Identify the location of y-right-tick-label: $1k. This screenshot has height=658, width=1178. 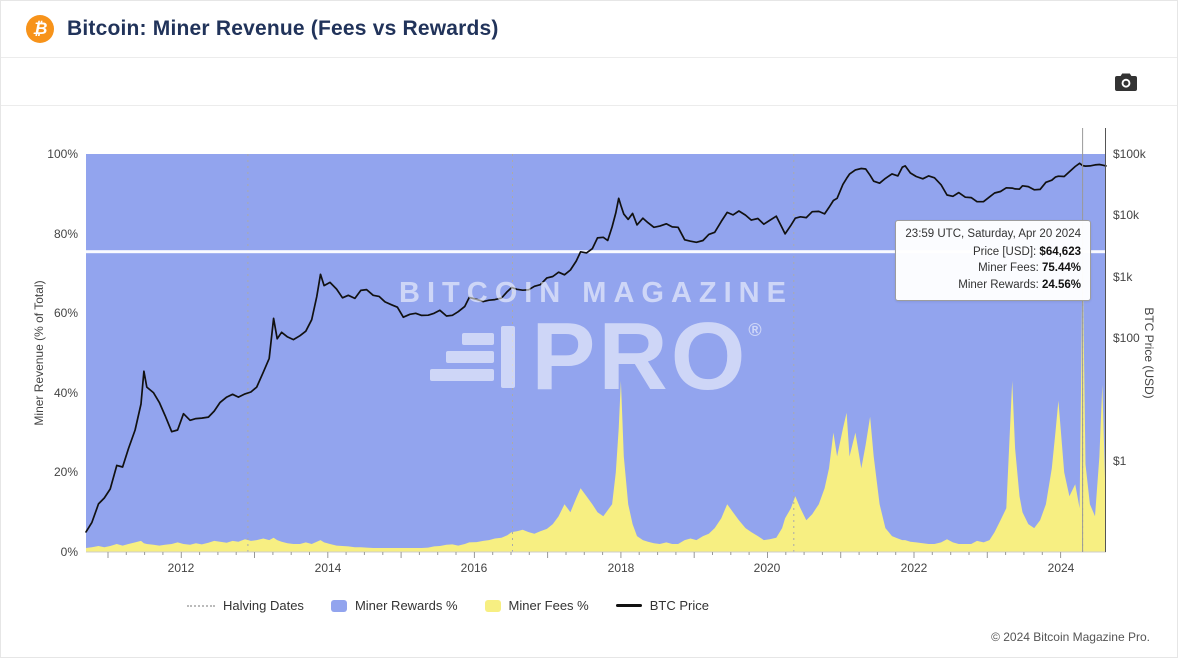
(1123, 277).